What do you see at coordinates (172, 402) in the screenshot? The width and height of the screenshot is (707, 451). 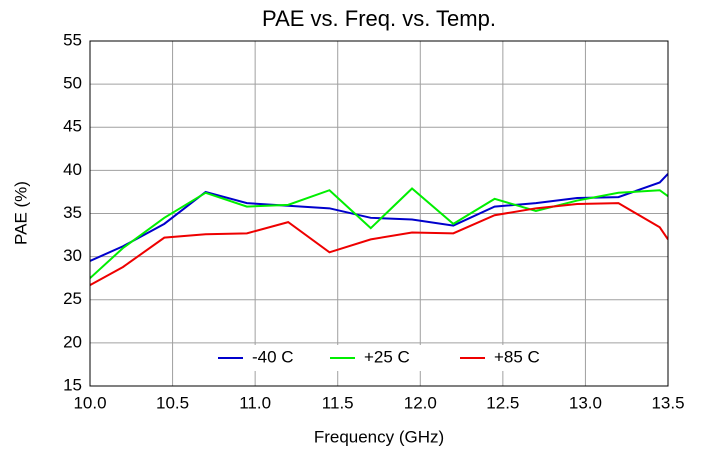 I see `x-tick-label: 10.5` at bounding box center [172, 402].